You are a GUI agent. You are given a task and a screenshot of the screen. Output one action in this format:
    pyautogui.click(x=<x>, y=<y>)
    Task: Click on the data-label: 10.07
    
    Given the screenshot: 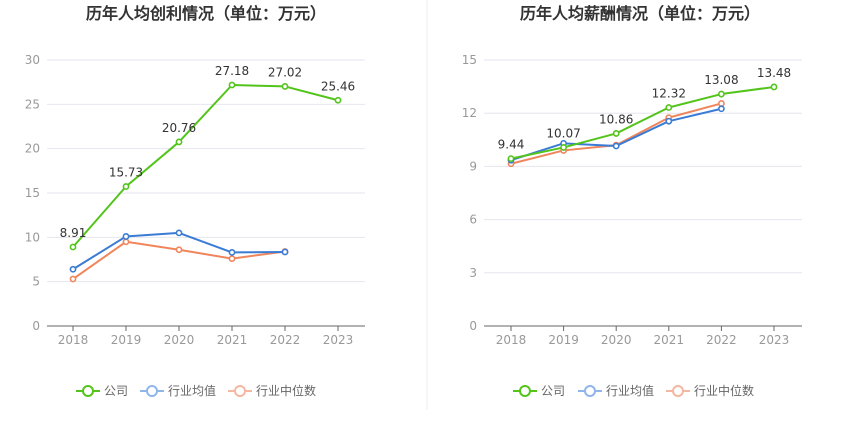 What is the action you would take?
    pyautogui.click(x=563, y=133)
    